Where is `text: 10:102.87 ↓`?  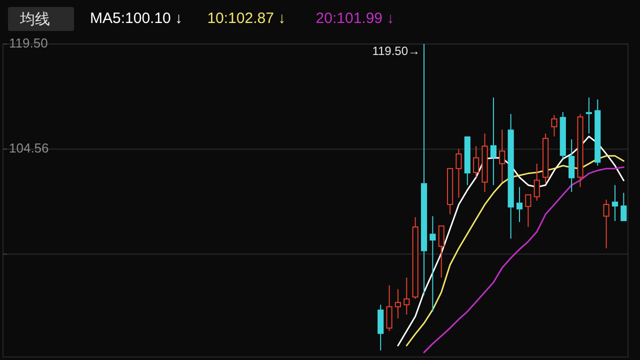 text: 10:102.87 ↓ is located at coordinates (246, 18).